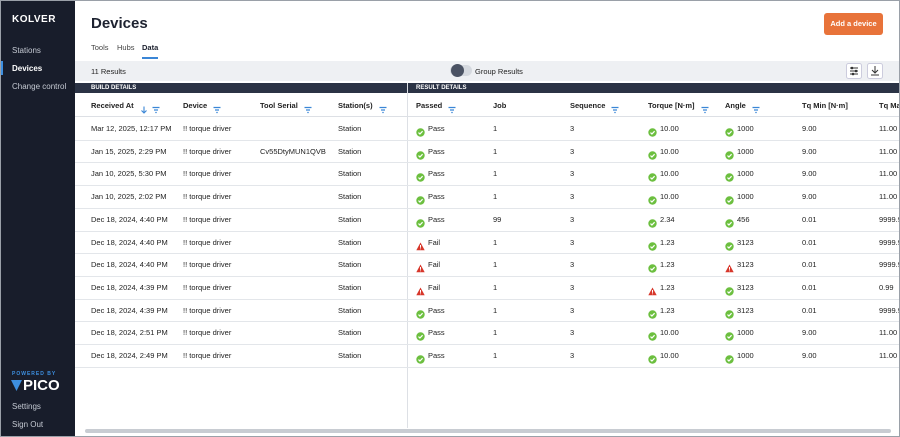  Describe the element at coordinates (854, 71) in the screenshot. I see `settings-icon` at that location.